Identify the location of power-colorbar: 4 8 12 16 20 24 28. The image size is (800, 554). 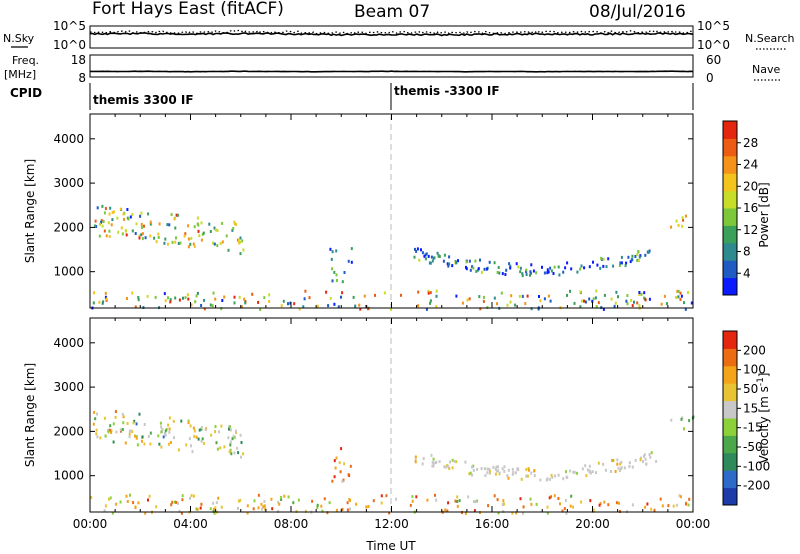
(740, 208).